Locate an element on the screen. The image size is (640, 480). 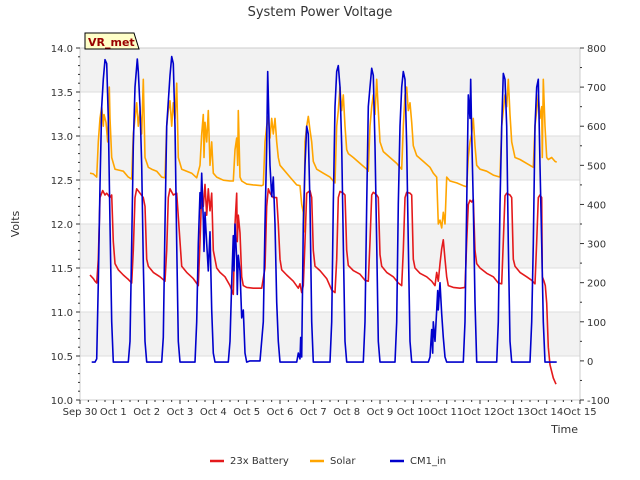
x-tick-label: Oct 1 is located at coordinates (113, 412).